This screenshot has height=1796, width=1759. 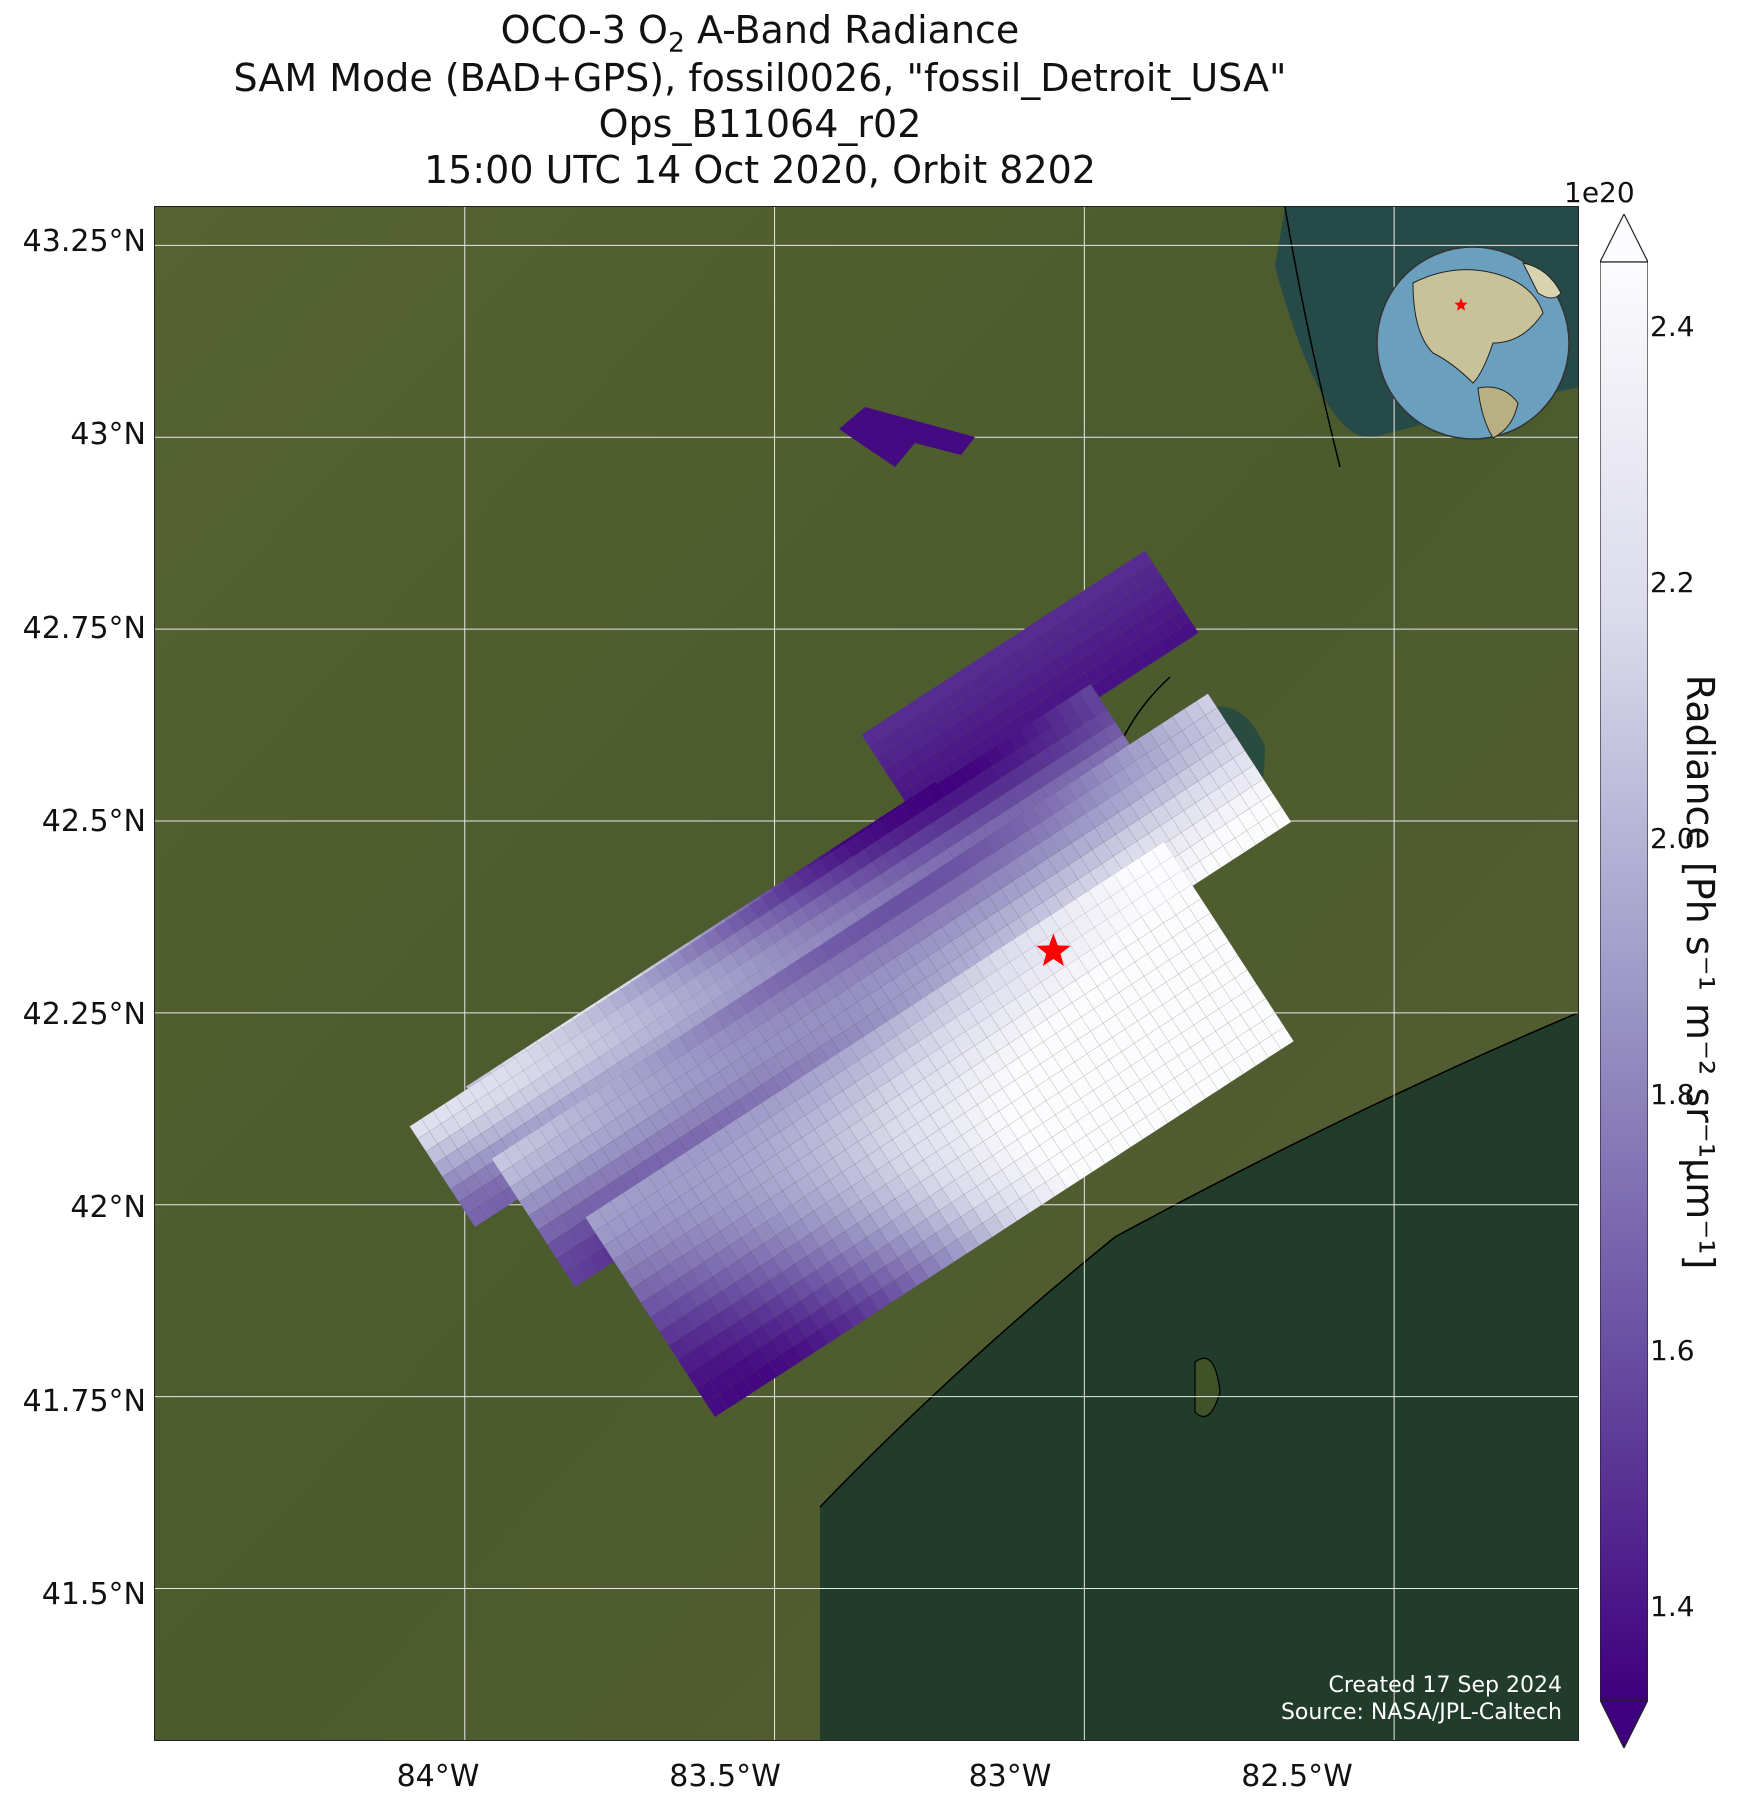 I want to click on globe-north-america, so click(x=1478, y=326).